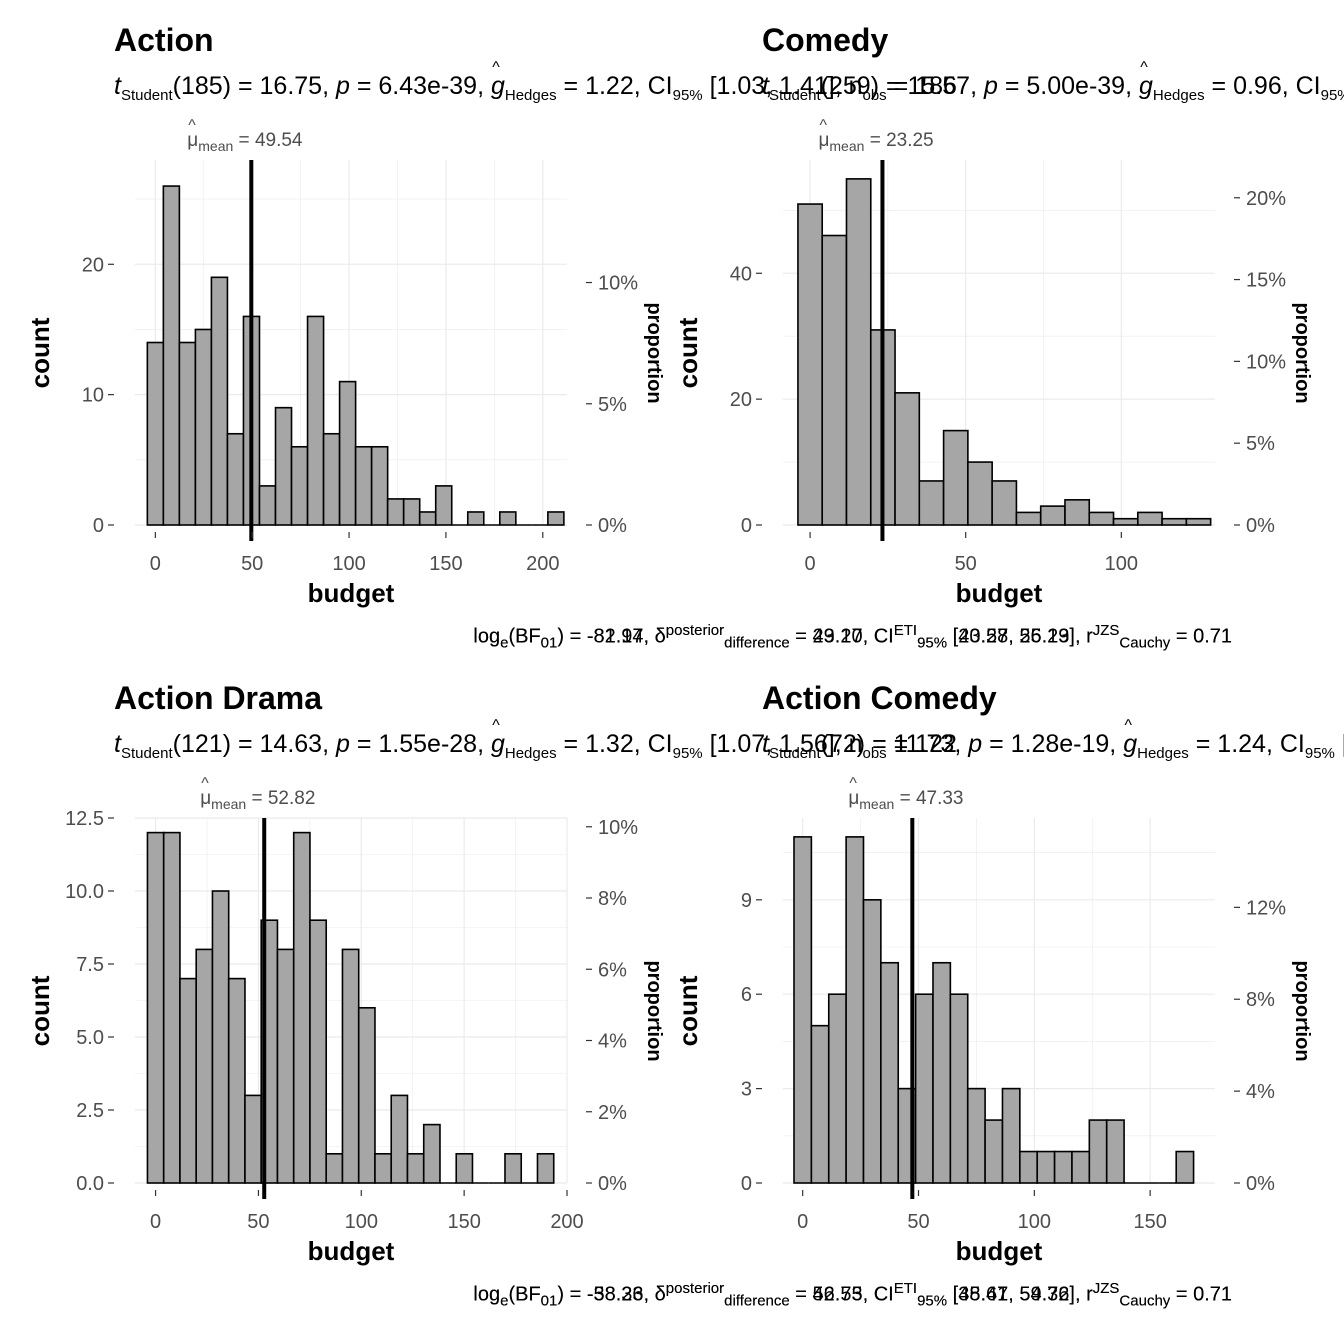  I want to click on mu-symbol: μ, so click(192, 134).